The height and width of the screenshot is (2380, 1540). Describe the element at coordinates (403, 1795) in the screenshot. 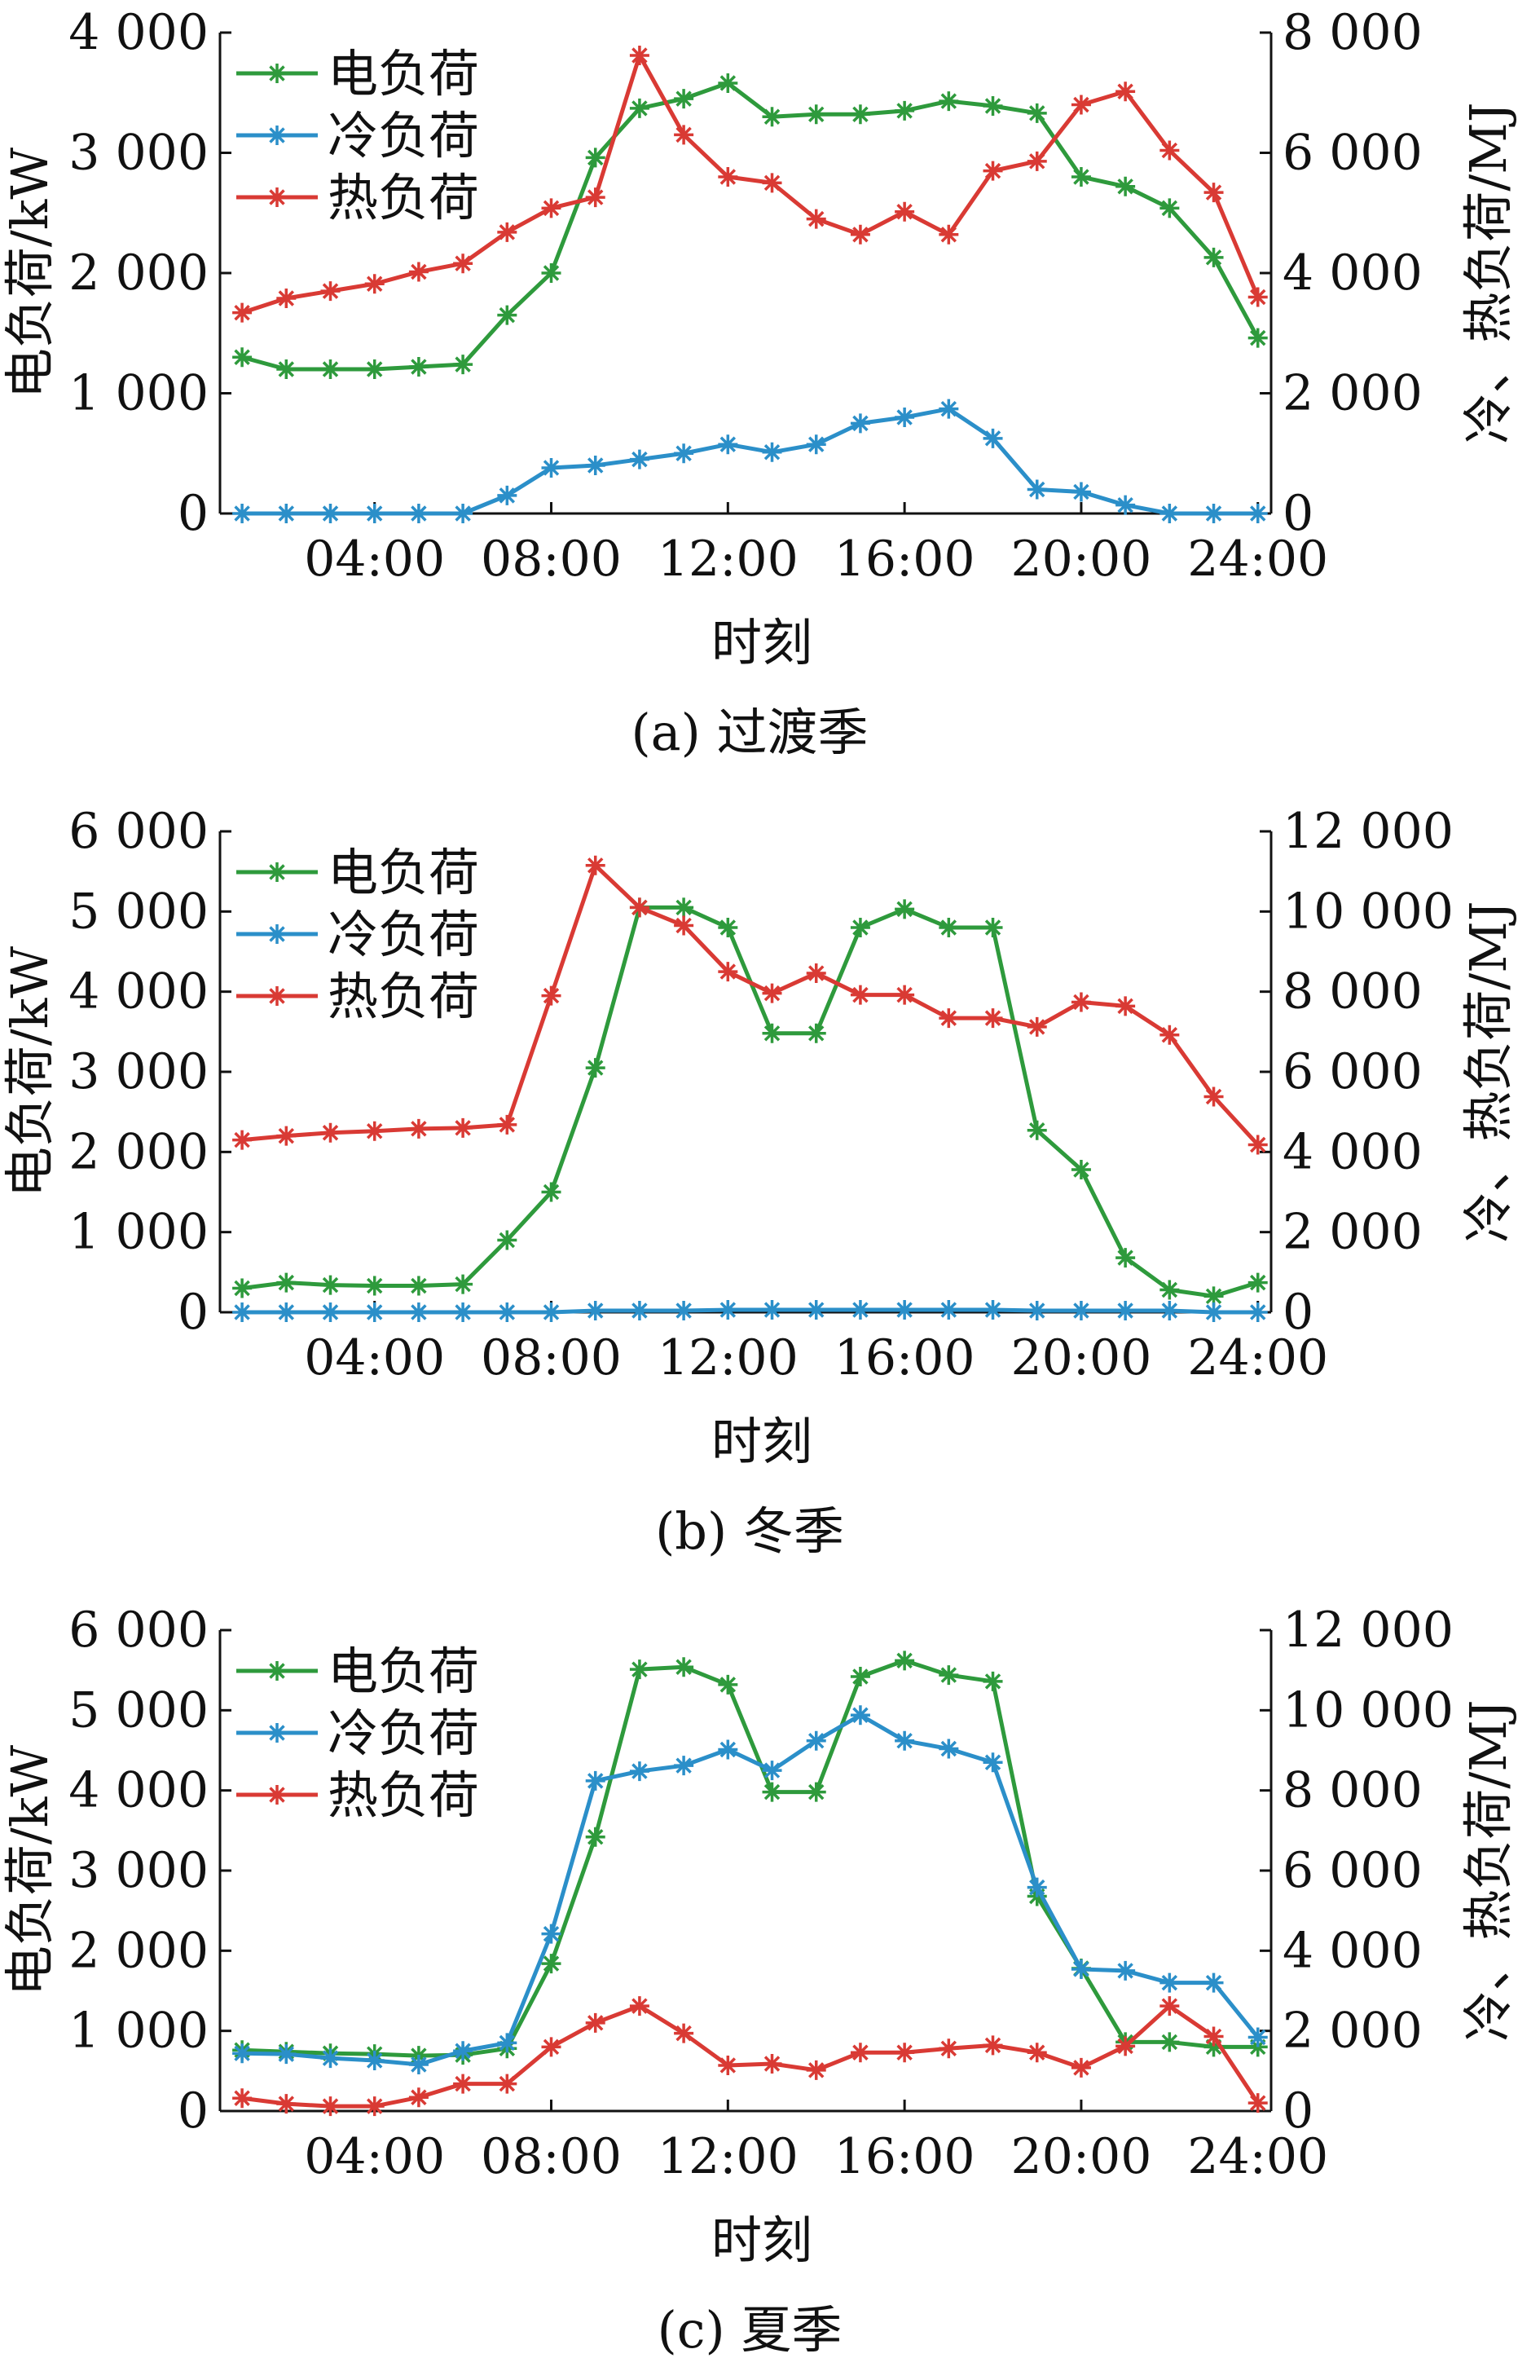

I see `legend-label-3: 热负荷` at that location.